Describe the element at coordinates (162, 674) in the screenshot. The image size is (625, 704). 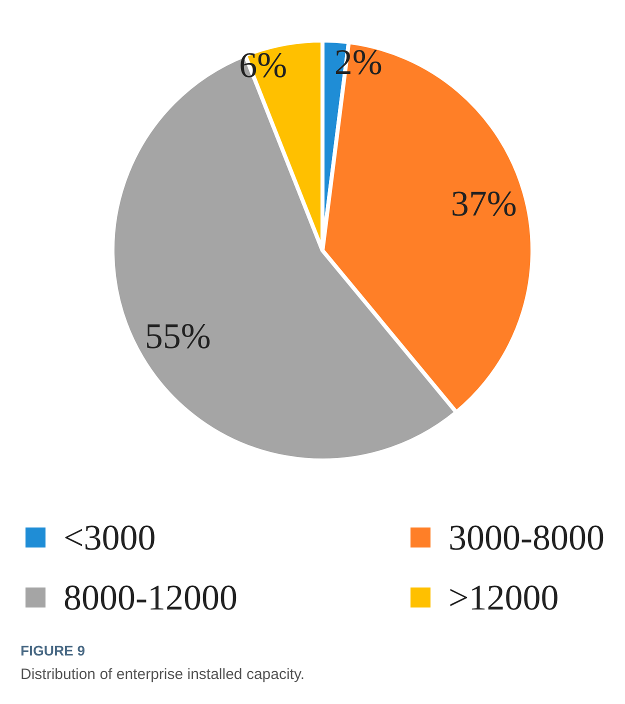
I see `text: Distribution of enterprise installed capacity.` at that location.